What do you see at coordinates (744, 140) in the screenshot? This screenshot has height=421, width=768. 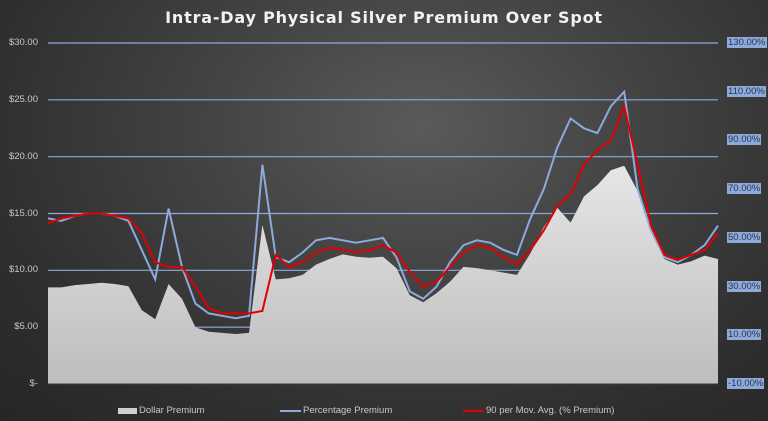 I see `right-axis-tick: 90.00%` at bounding box center [744, 140].